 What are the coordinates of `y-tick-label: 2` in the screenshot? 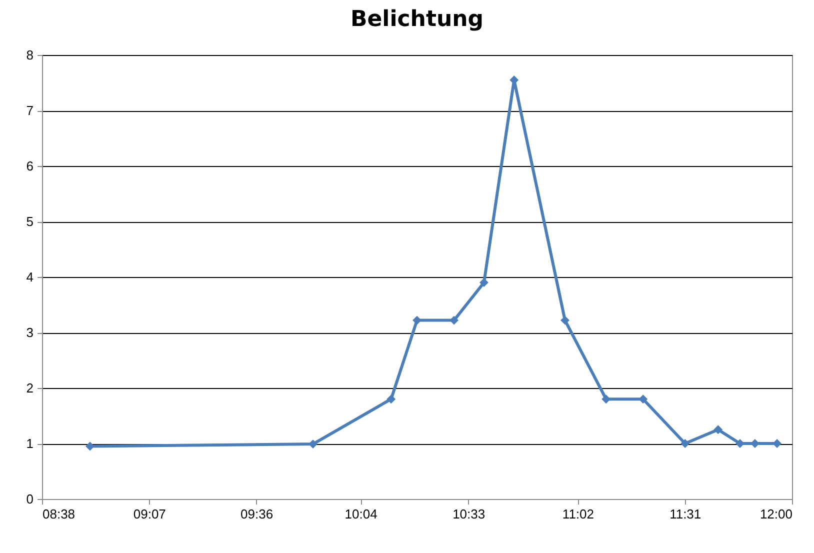 It's located at (30, 388).